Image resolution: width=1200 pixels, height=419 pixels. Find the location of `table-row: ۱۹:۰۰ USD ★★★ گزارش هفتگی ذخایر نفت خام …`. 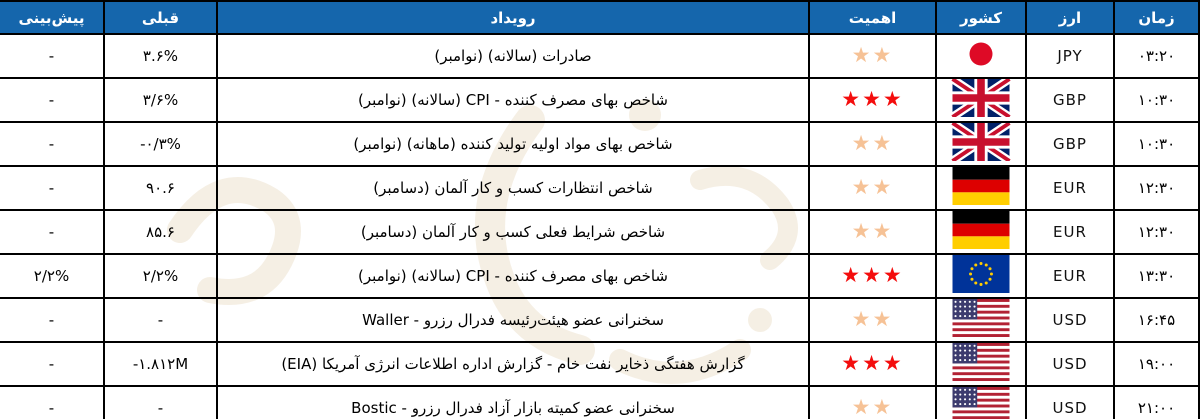

table-row: ۱۹:۰۰ USD ★★★ گزارش هفتگی ذخایر نفت خام … is located at coordinates (600, 364).